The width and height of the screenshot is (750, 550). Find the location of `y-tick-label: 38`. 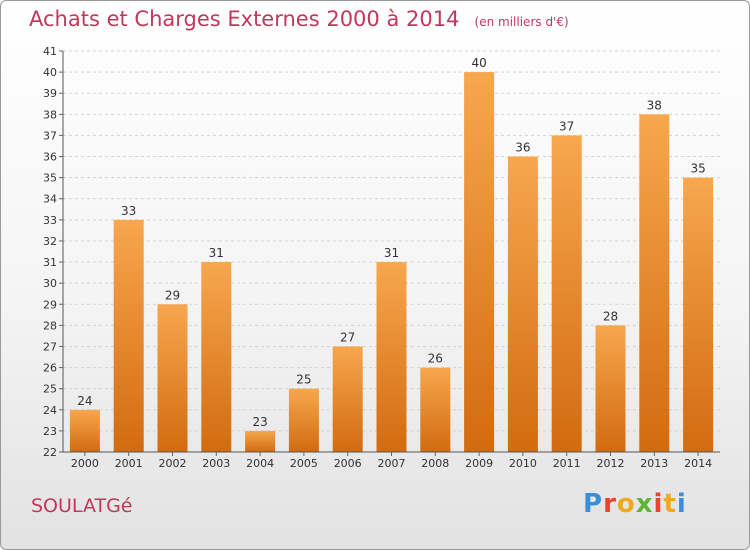

y-tick-label: 38 is located at coordinates (50, 114).